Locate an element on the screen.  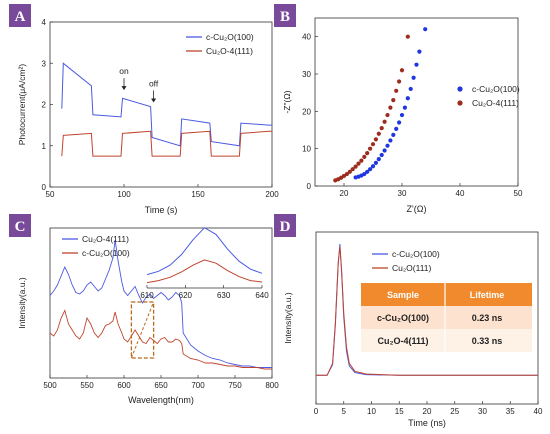
y-tick-label: 0 is located at coordinates (309, 186).